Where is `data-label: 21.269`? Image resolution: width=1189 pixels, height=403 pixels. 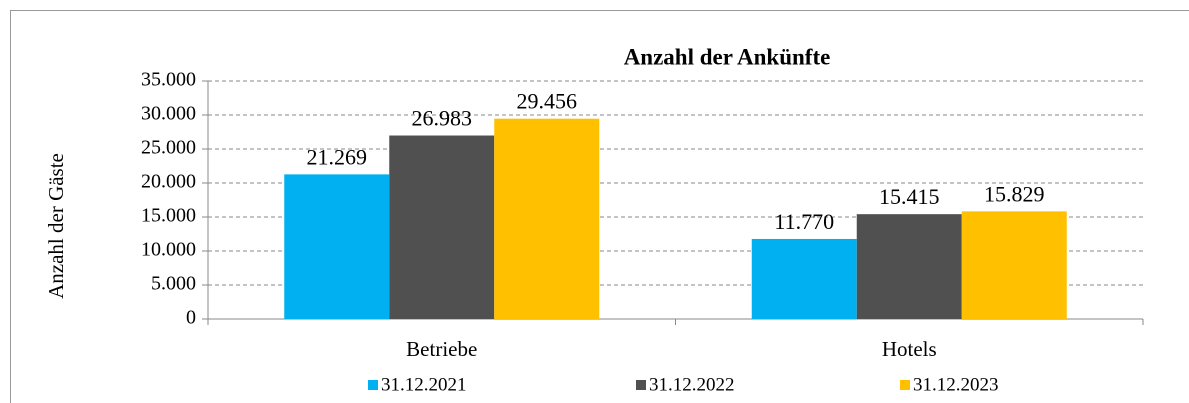
data-label: 21.269 is located at coordinates (337, 156).